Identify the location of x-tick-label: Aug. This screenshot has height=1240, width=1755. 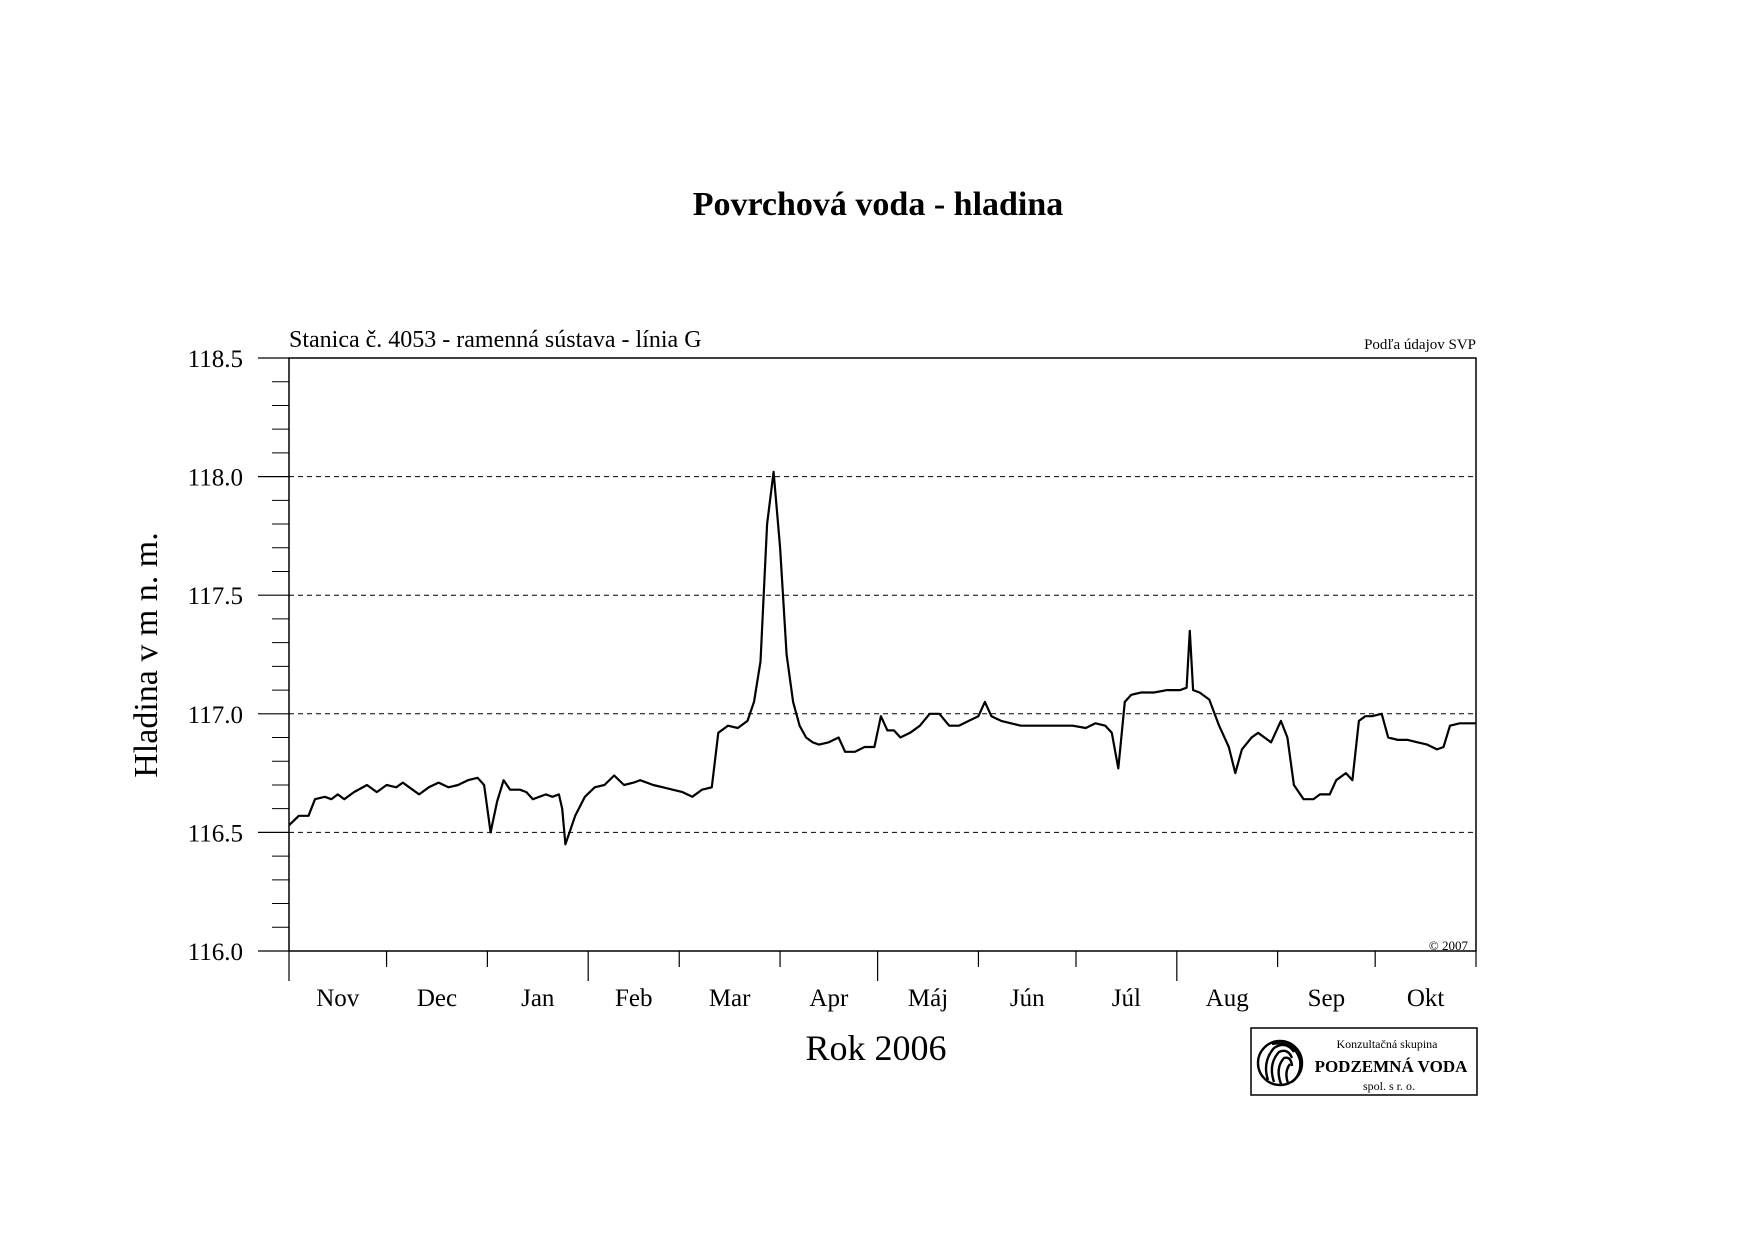
(1228, 998).